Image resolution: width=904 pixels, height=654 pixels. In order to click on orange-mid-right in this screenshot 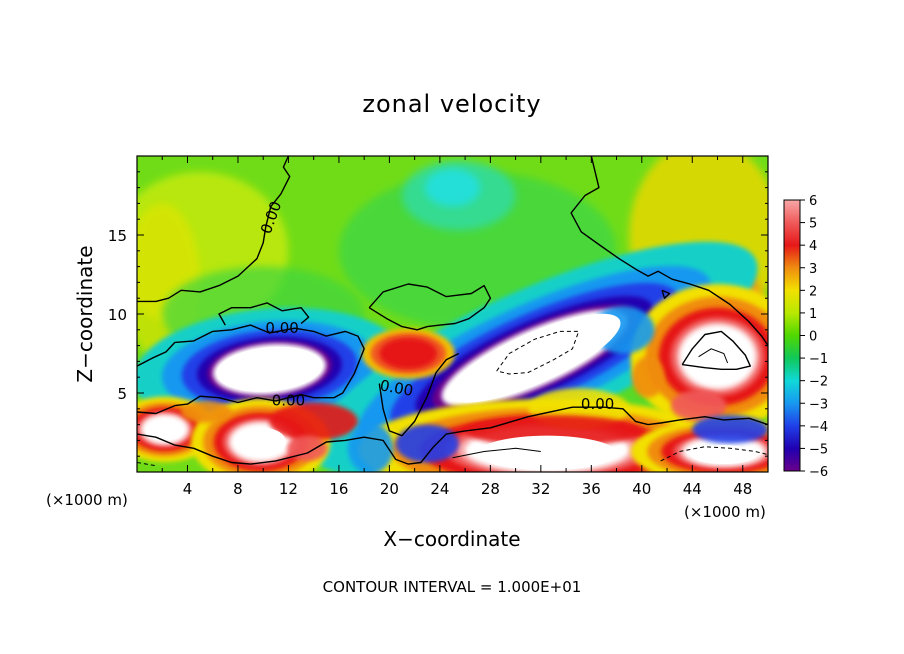, I will do `click(648, 377)`.